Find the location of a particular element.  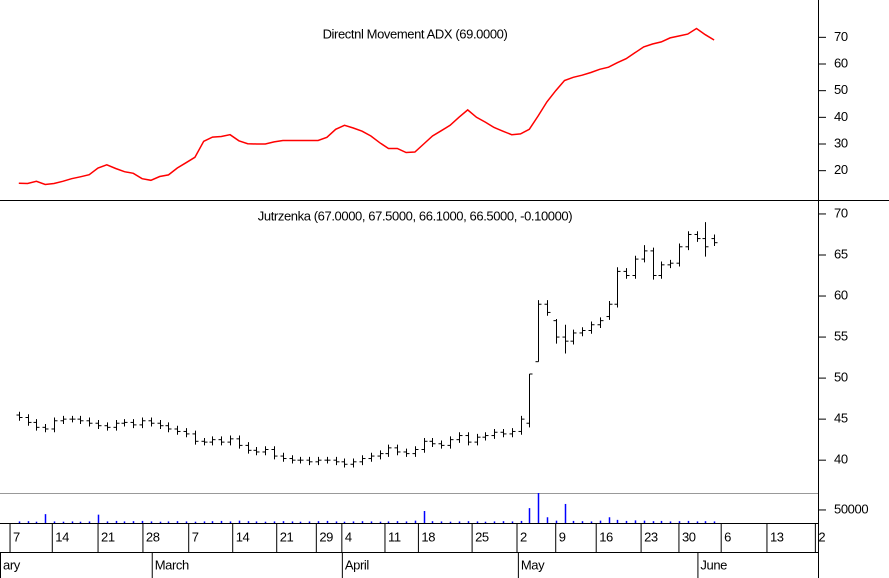

y-tick-label: 55 is located at coordinates (841, 335).